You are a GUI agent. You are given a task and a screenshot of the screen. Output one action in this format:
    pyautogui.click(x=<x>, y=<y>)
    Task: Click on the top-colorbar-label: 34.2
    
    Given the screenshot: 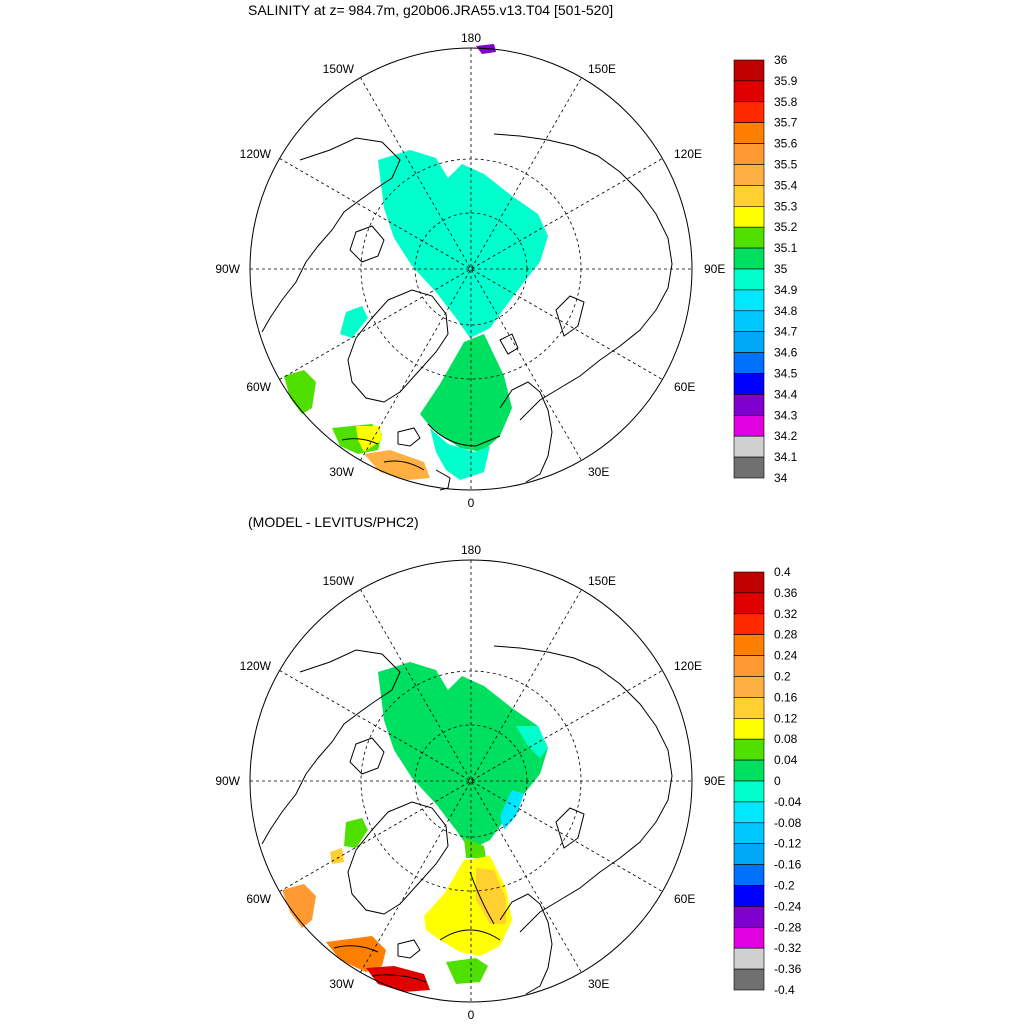 What is the action you would take?
    pyautogui.click(x=786, y=436)
    